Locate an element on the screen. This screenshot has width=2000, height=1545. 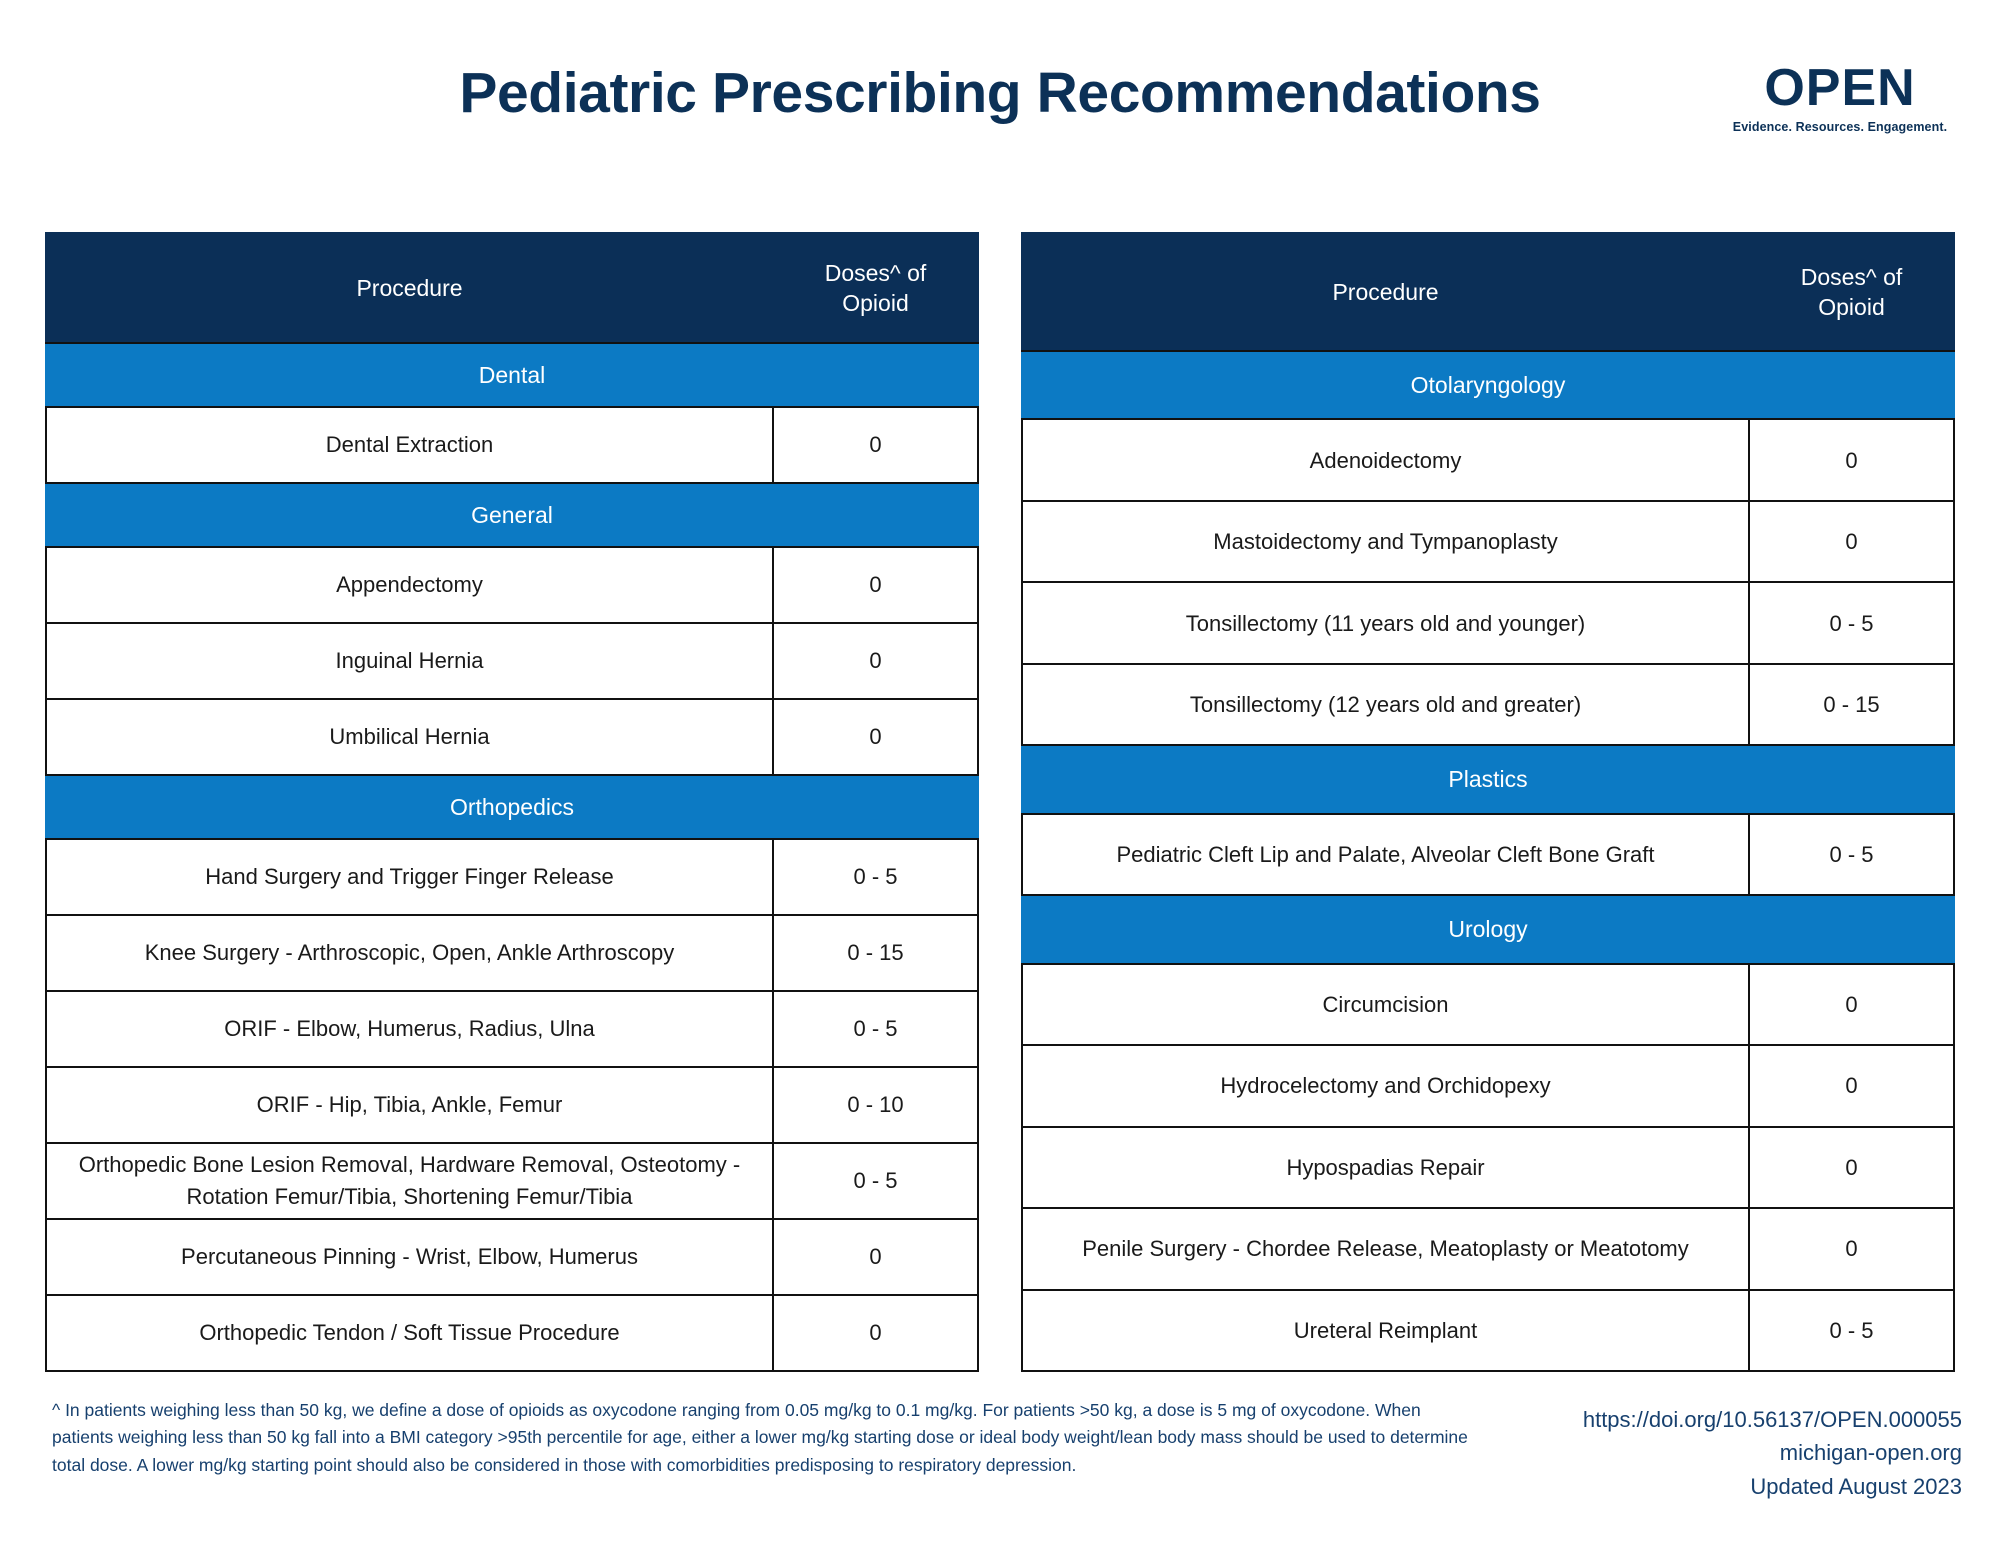
procedure-cell: Tonsillectomy (12 years old and greater) is located at coordinates (1385, 704).